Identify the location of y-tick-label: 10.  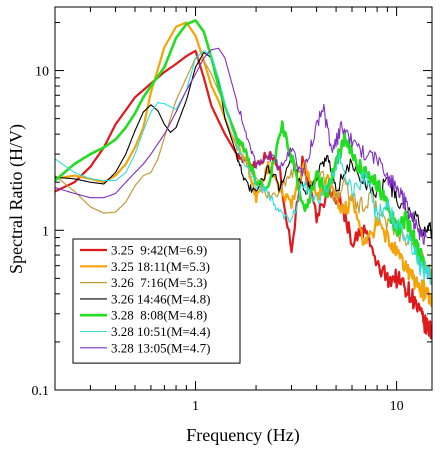
(42, 72).